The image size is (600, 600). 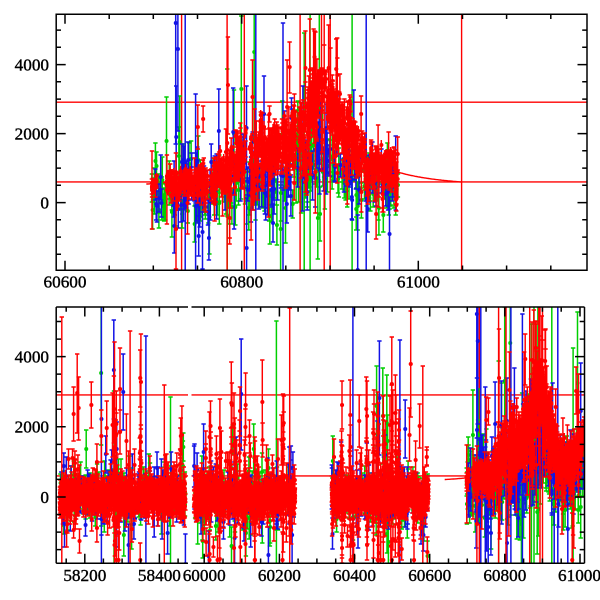 I want to click on svg-text: 60400, so click(x=354, y=575).